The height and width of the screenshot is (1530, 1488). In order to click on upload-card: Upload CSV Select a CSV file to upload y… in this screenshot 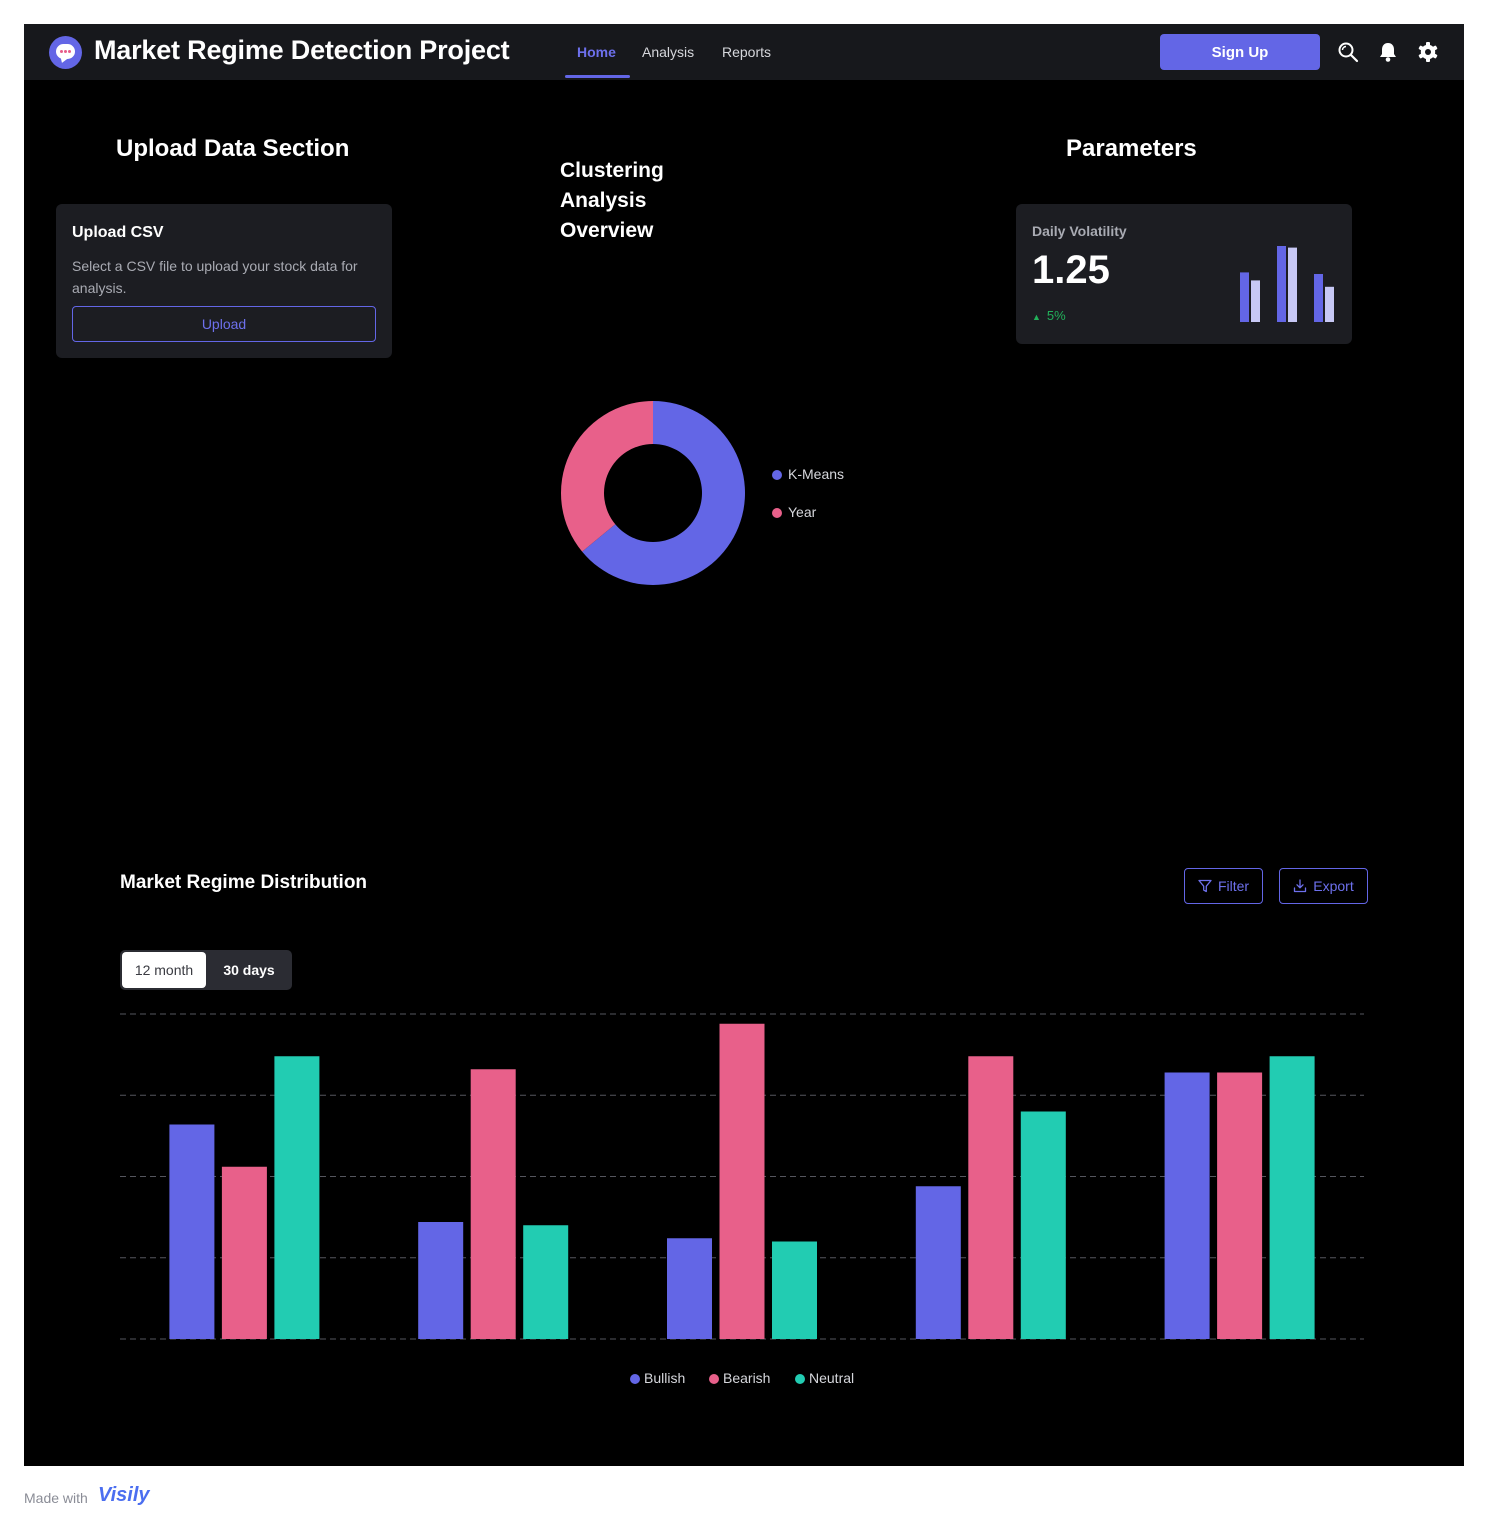, I will do `click(224, 281)`.